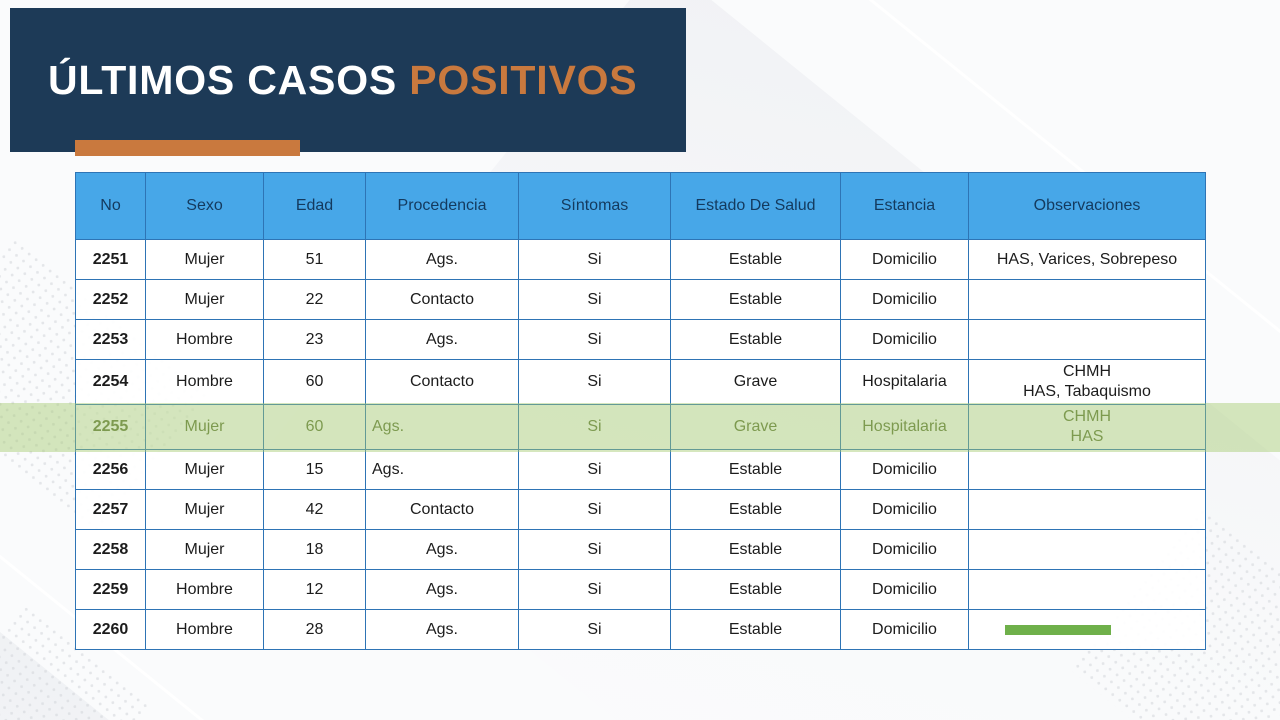 This screenshot has height=720, width=1280. Describe the element at coordinates (110, 427) in the screenshot. I see `cell-no-2255: 2255` at that location.